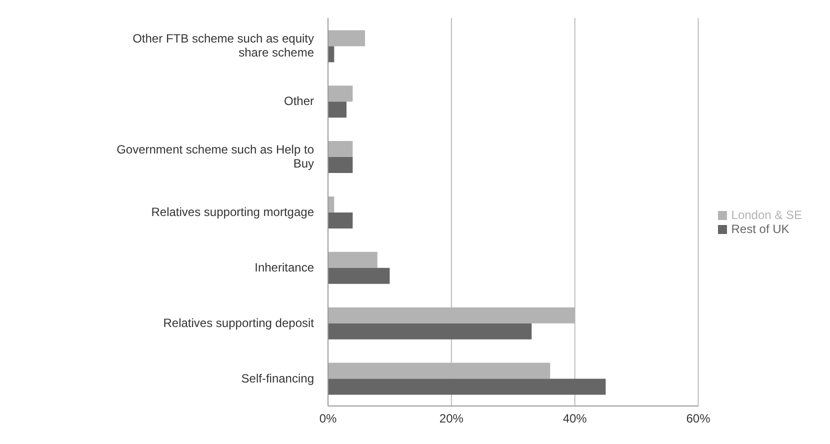 Image resolution: width=830 pixels, height=444 pixels. Describe the element at coordinates (760, 229) in the screenshot. I see `legend-label: Rest of UK` at that location.